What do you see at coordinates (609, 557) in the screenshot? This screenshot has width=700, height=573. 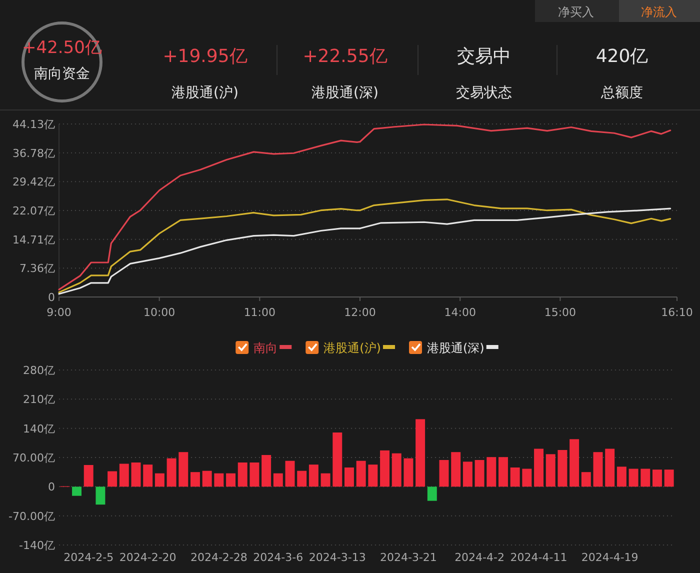 I see `x-tick-label: 2024-4-19` at bounding box center [609, 557].